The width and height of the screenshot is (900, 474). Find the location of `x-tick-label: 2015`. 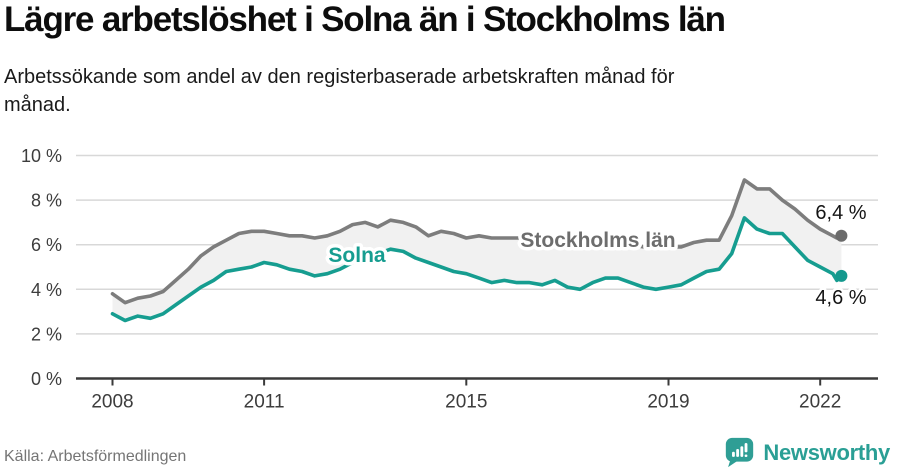

x-tick-label: 2015 is located at coordinates (466, 402).